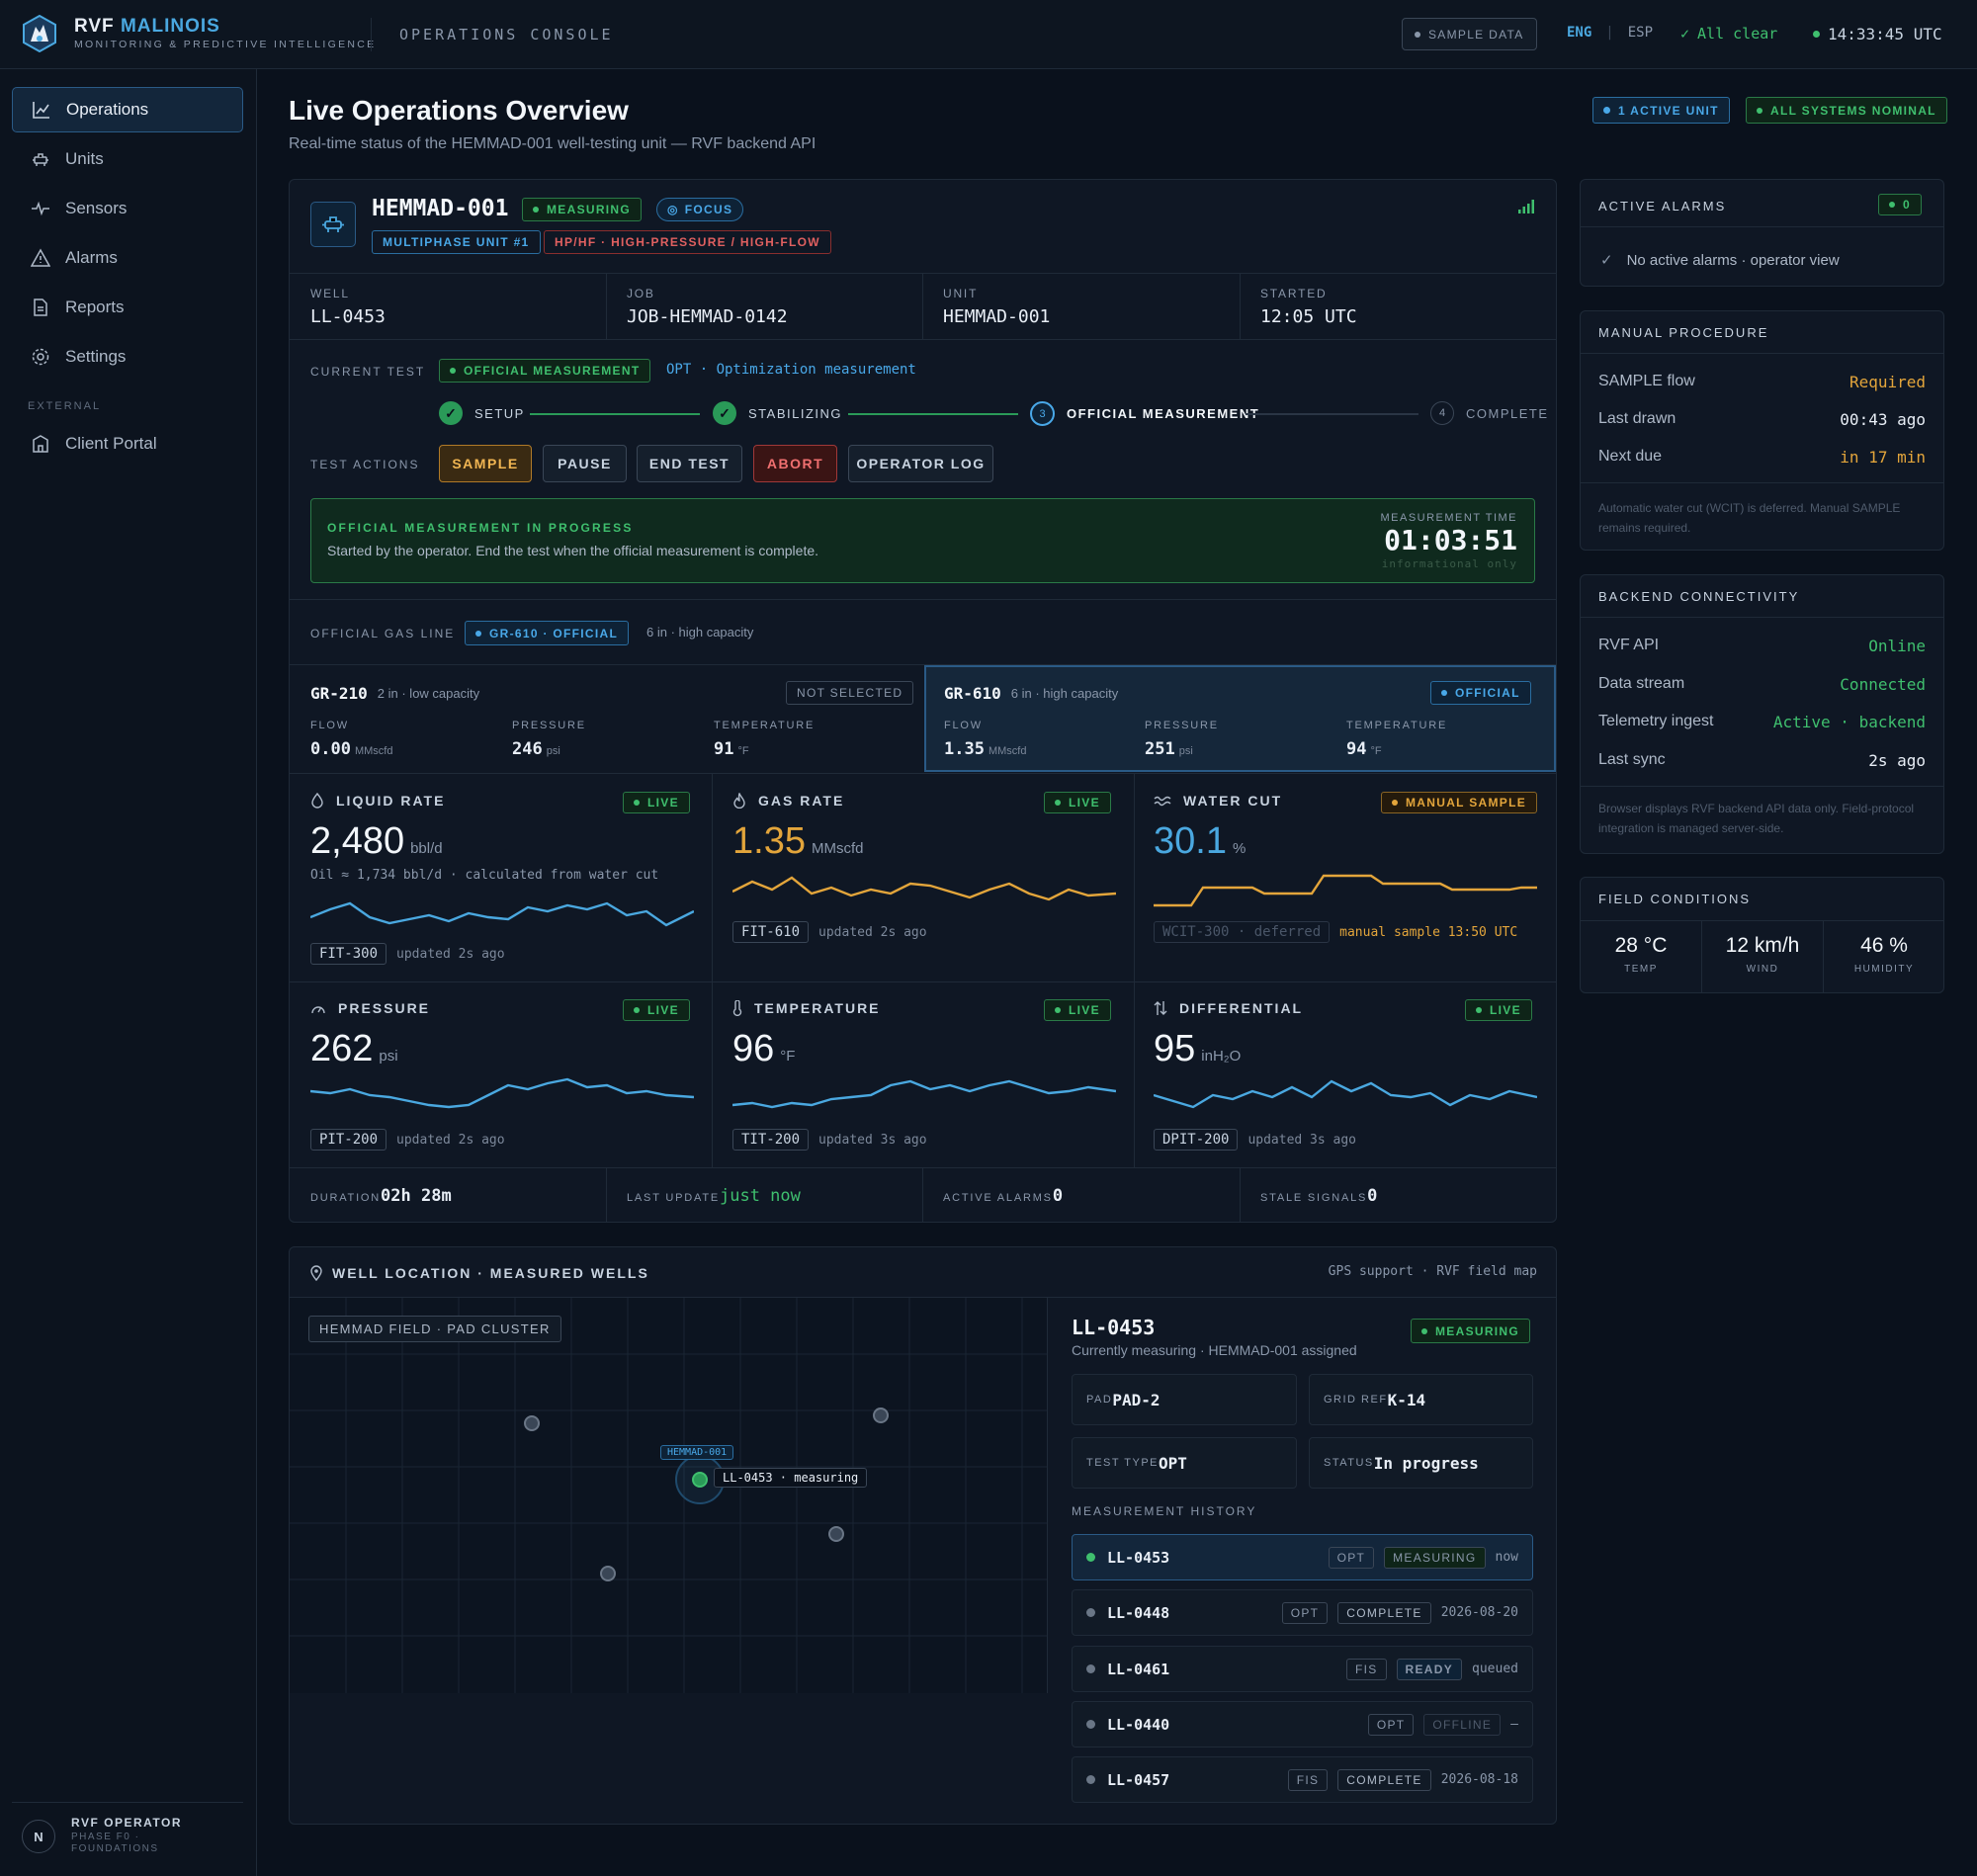  Describe the element at coordinates (795, 463) in the screenshot. I see `abort-button: ABORT` at that location.